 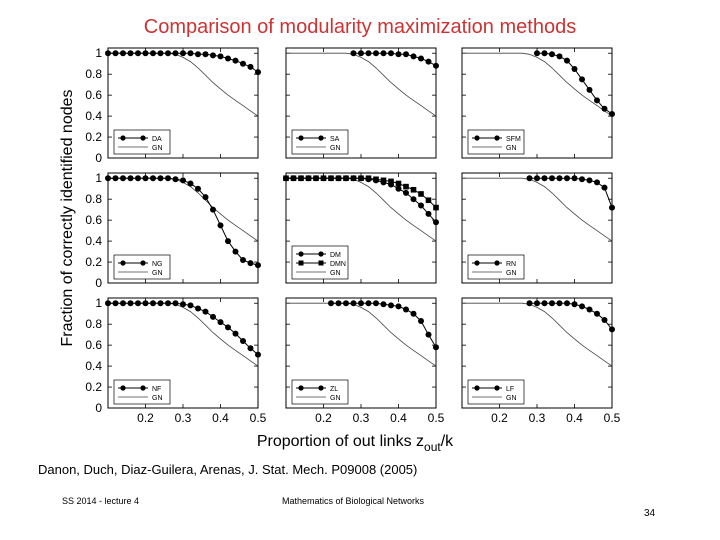 I want to click on panel-9: 0.2 0.3 0.4 0.5 LF GN, so click(x=541, y=361).